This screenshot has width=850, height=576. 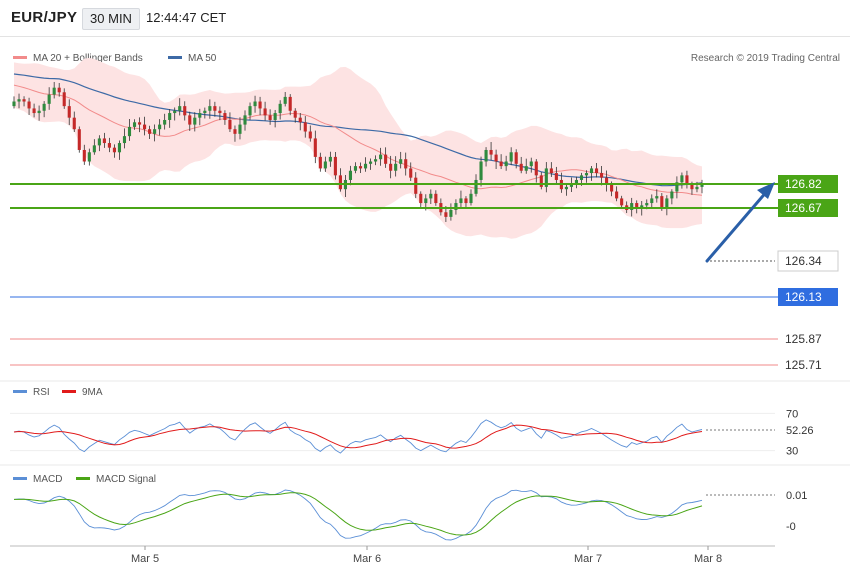 What do you see at coordinates (175, 57) in the screenshot?
I see `legend-swatch-ma50` at bounding box center [175, 57].